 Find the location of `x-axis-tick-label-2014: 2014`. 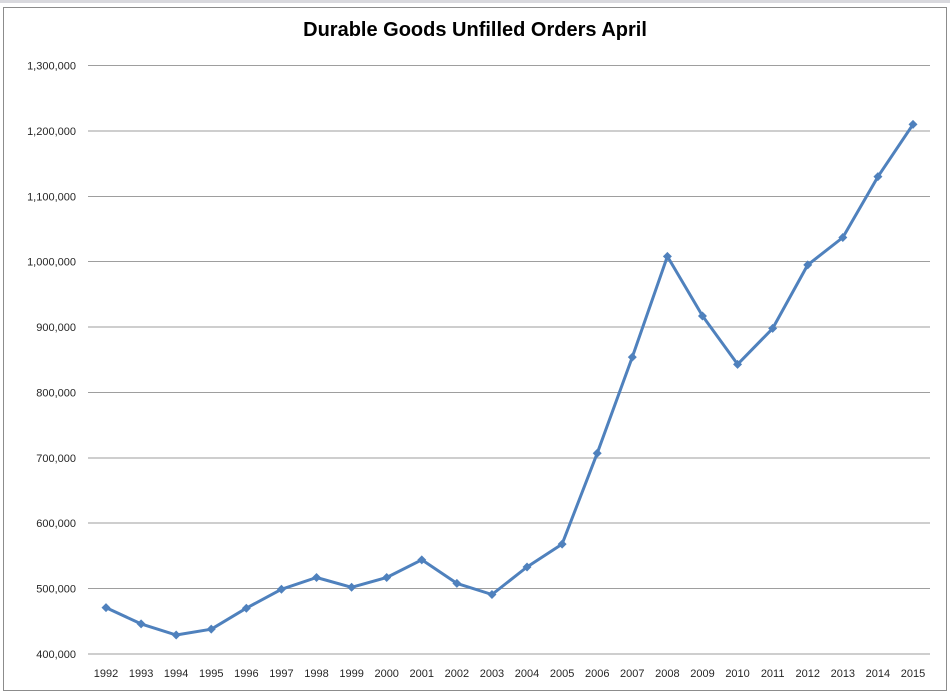

x-axis-tick-label-2014: 2014 is located at coordinates (878, 674).